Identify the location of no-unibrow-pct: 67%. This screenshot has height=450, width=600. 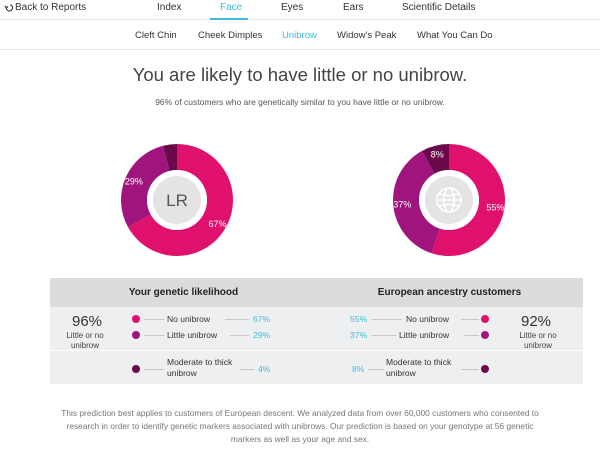
(262, 319).